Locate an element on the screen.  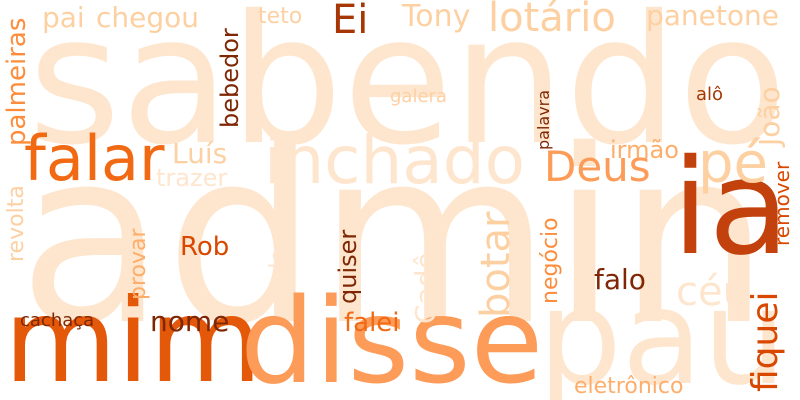
word-ei: Ei is located at coordinates (350, 21).